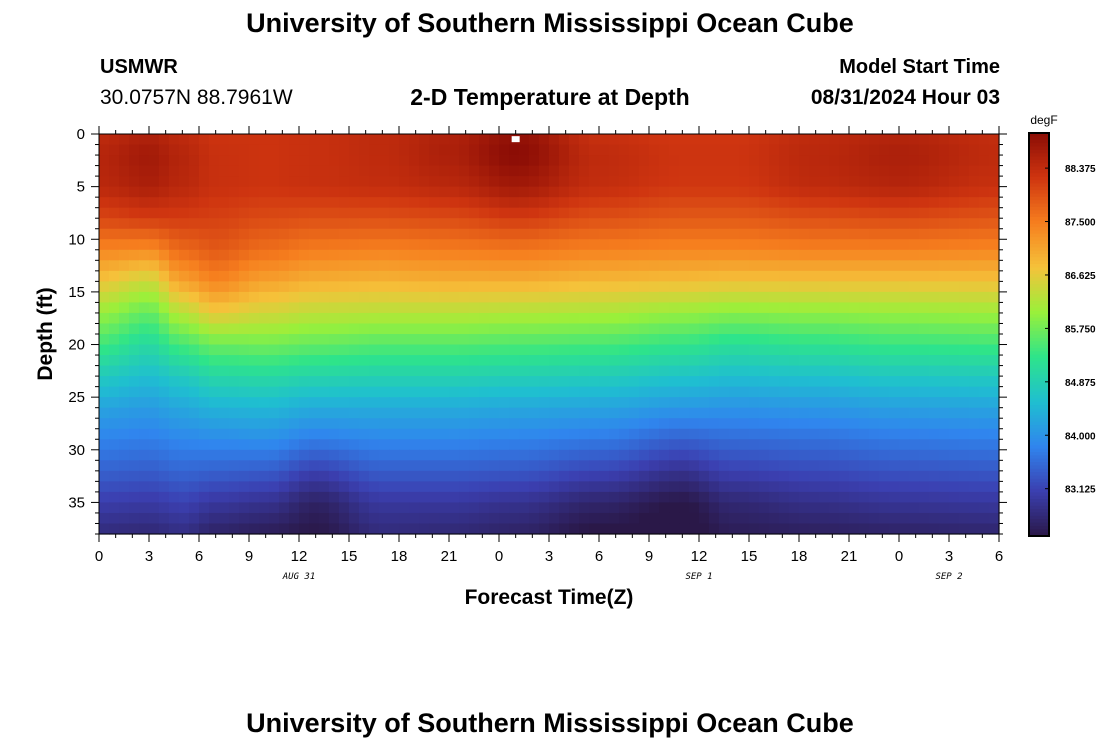  Describe the element at coordinates (1039, 141) in the screenshot. I see `colorbar-cell` at that location.